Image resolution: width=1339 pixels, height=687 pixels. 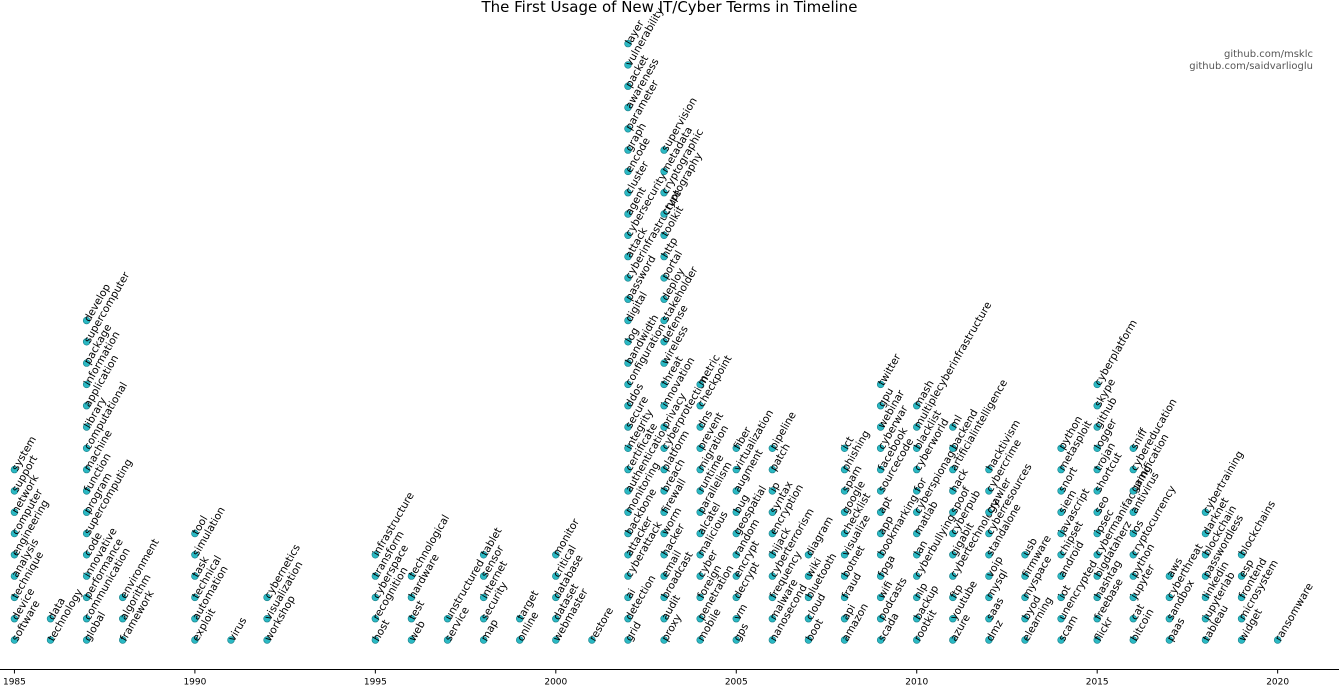 I want to click on x-tick-label: 2010, so click(x=916, y=682).